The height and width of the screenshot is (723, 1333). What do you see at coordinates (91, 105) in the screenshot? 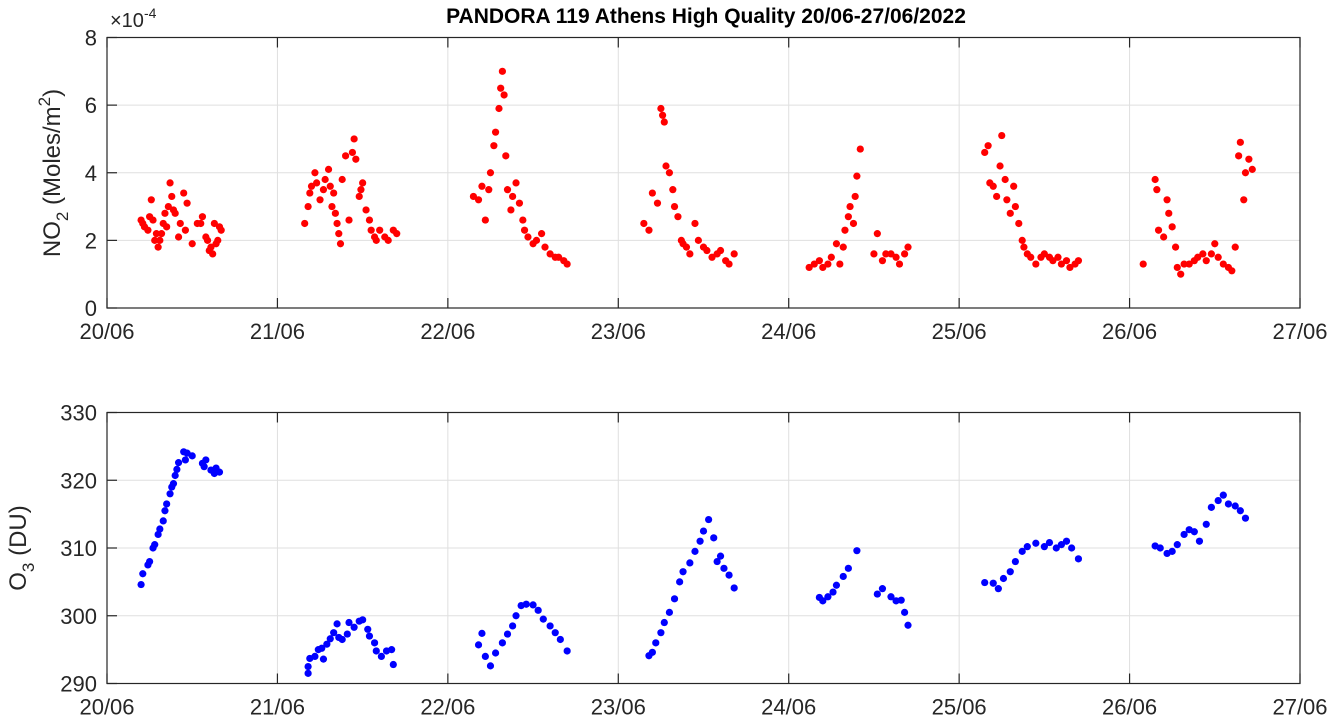
I see `no2-y-tick-label: 6` at bounding box center [91, 105].